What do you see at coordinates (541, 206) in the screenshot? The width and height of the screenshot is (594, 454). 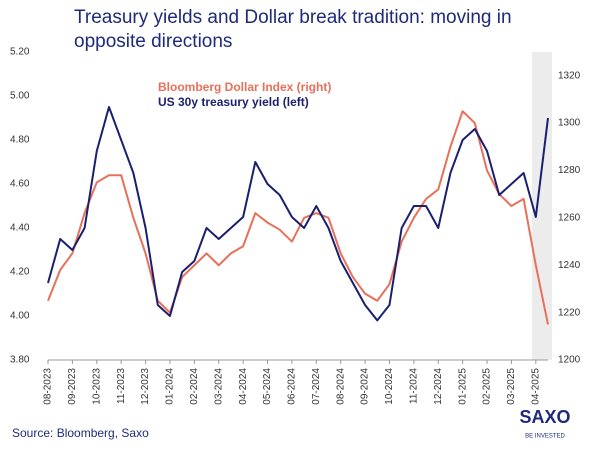 I see `highlight-region` at bounding box center [541, 206].